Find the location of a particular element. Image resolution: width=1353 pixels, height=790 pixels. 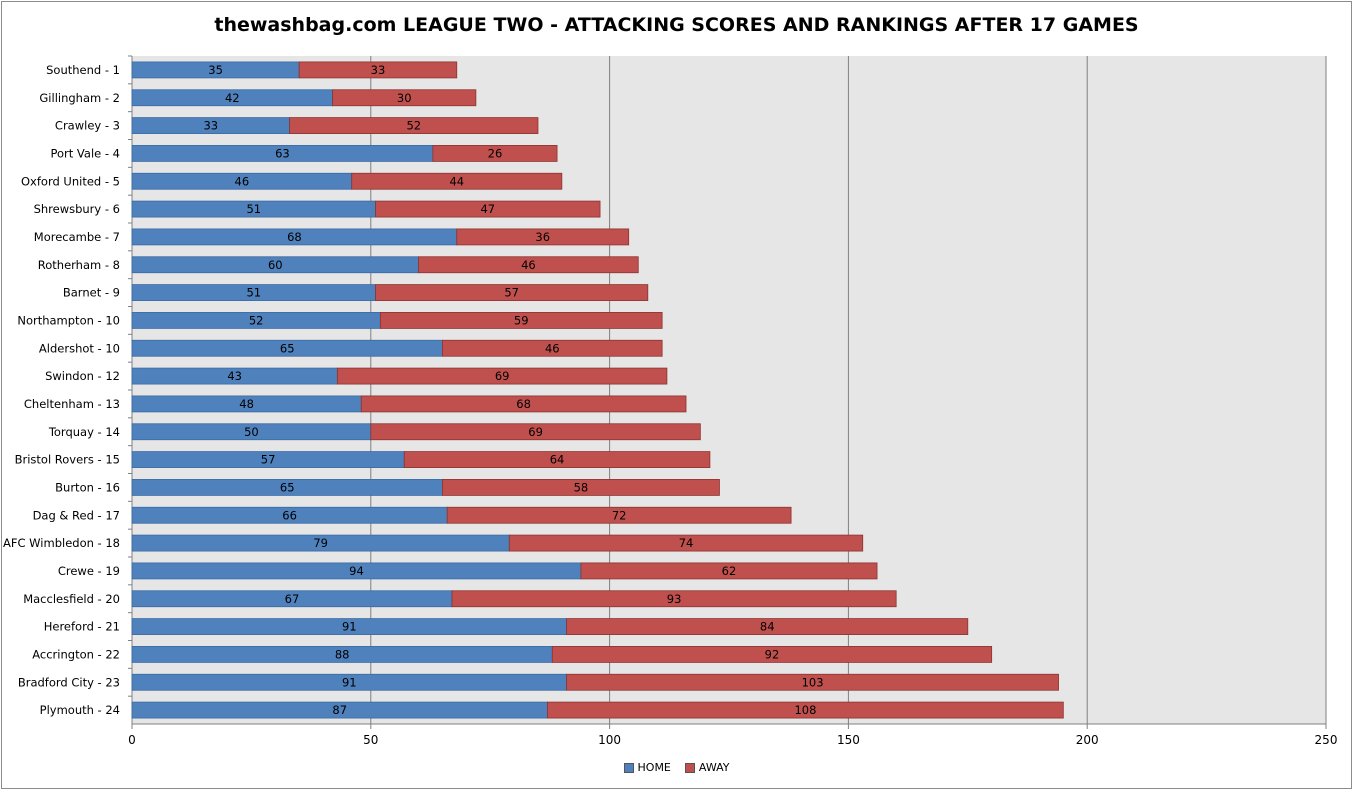

y-tick-label: Bristol Rovers - 15 is located at coordinates (67, 460).